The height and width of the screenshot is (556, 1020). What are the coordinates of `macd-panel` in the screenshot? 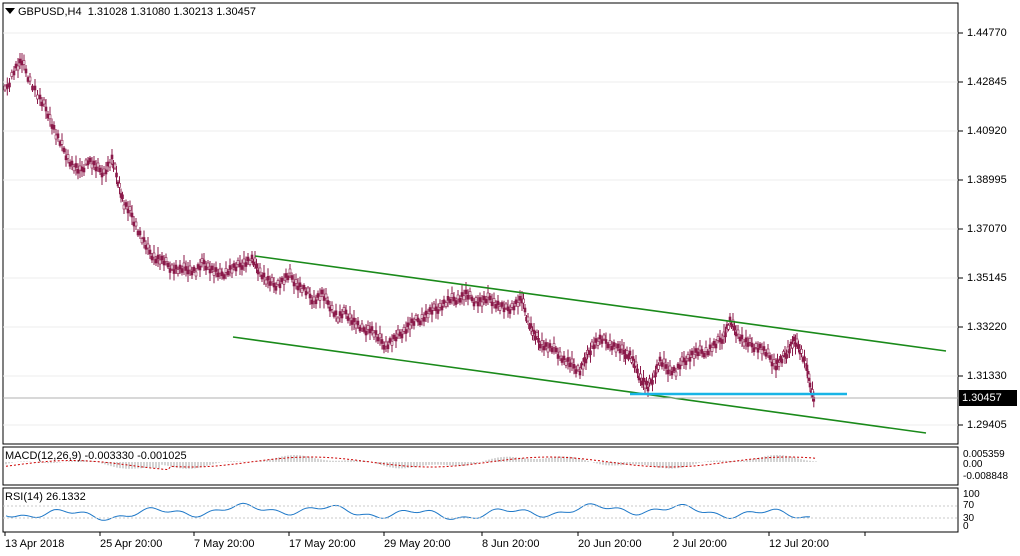 It's located at (480, 466).